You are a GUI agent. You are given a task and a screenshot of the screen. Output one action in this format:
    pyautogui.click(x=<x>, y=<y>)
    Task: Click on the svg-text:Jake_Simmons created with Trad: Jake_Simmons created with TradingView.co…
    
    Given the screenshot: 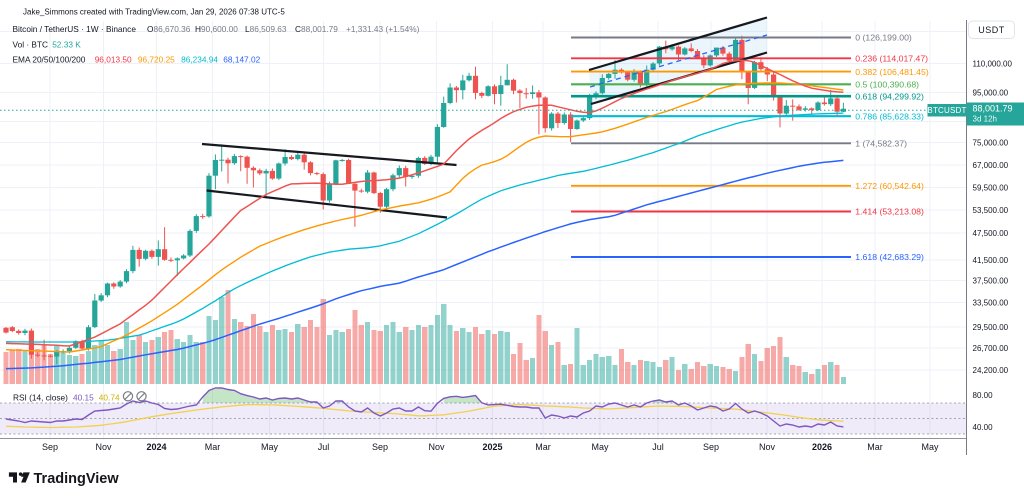 What is the action you would take?
    pyautogui.click(x=154, y=11)
    